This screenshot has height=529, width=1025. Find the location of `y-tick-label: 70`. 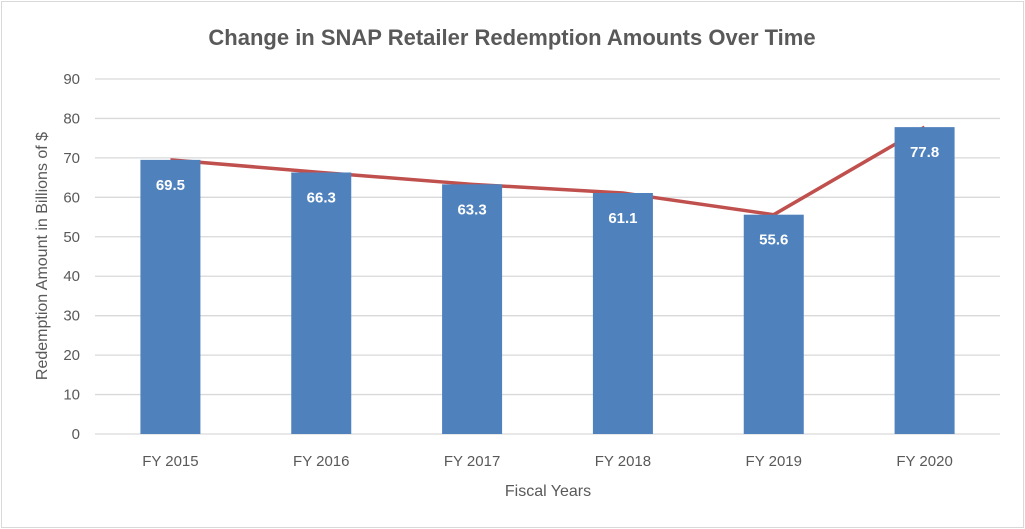

y-tick-label: 70 is located at coordinates (71, 158).